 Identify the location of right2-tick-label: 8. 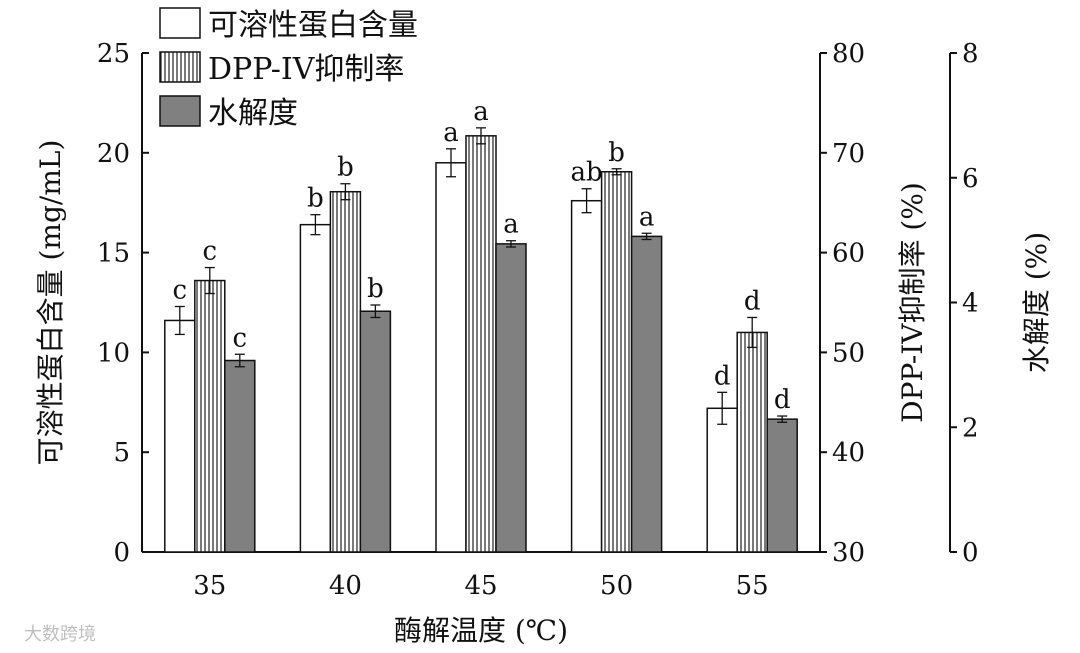
(970, 54).